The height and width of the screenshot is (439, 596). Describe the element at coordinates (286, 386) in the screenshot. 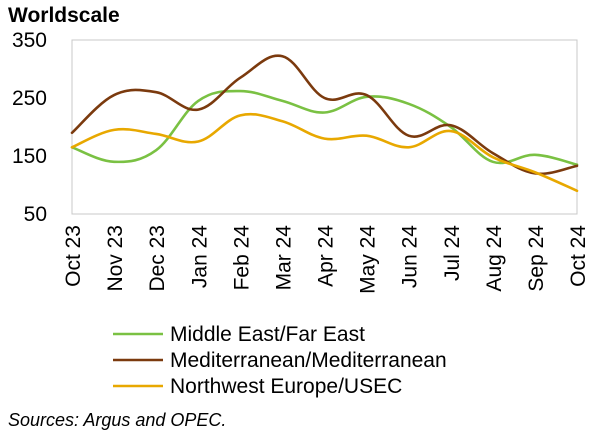

I see `legend-label: Northwest Europe/USEC` at that location.